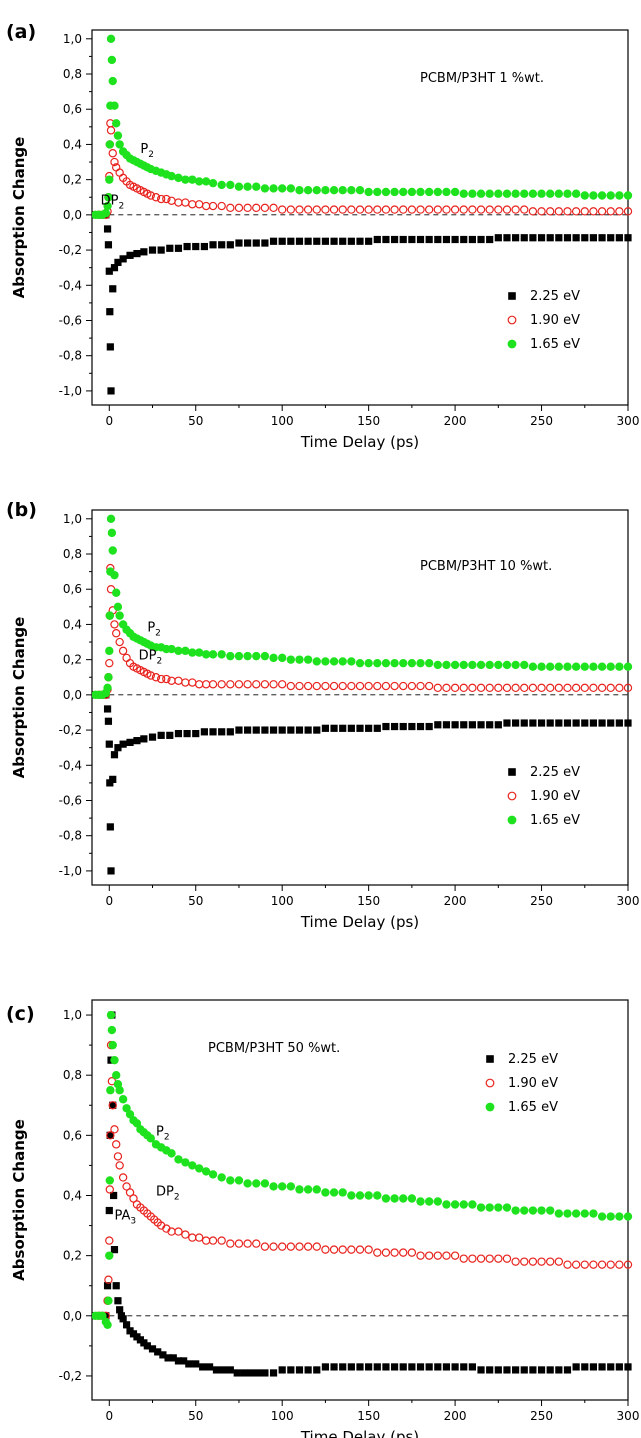 Image resolution: width=641 pixels, height=1438 pixels. Describe the element at coordinates (363, 631) in the screenshot. I see `series-1-90-eV` at that location.